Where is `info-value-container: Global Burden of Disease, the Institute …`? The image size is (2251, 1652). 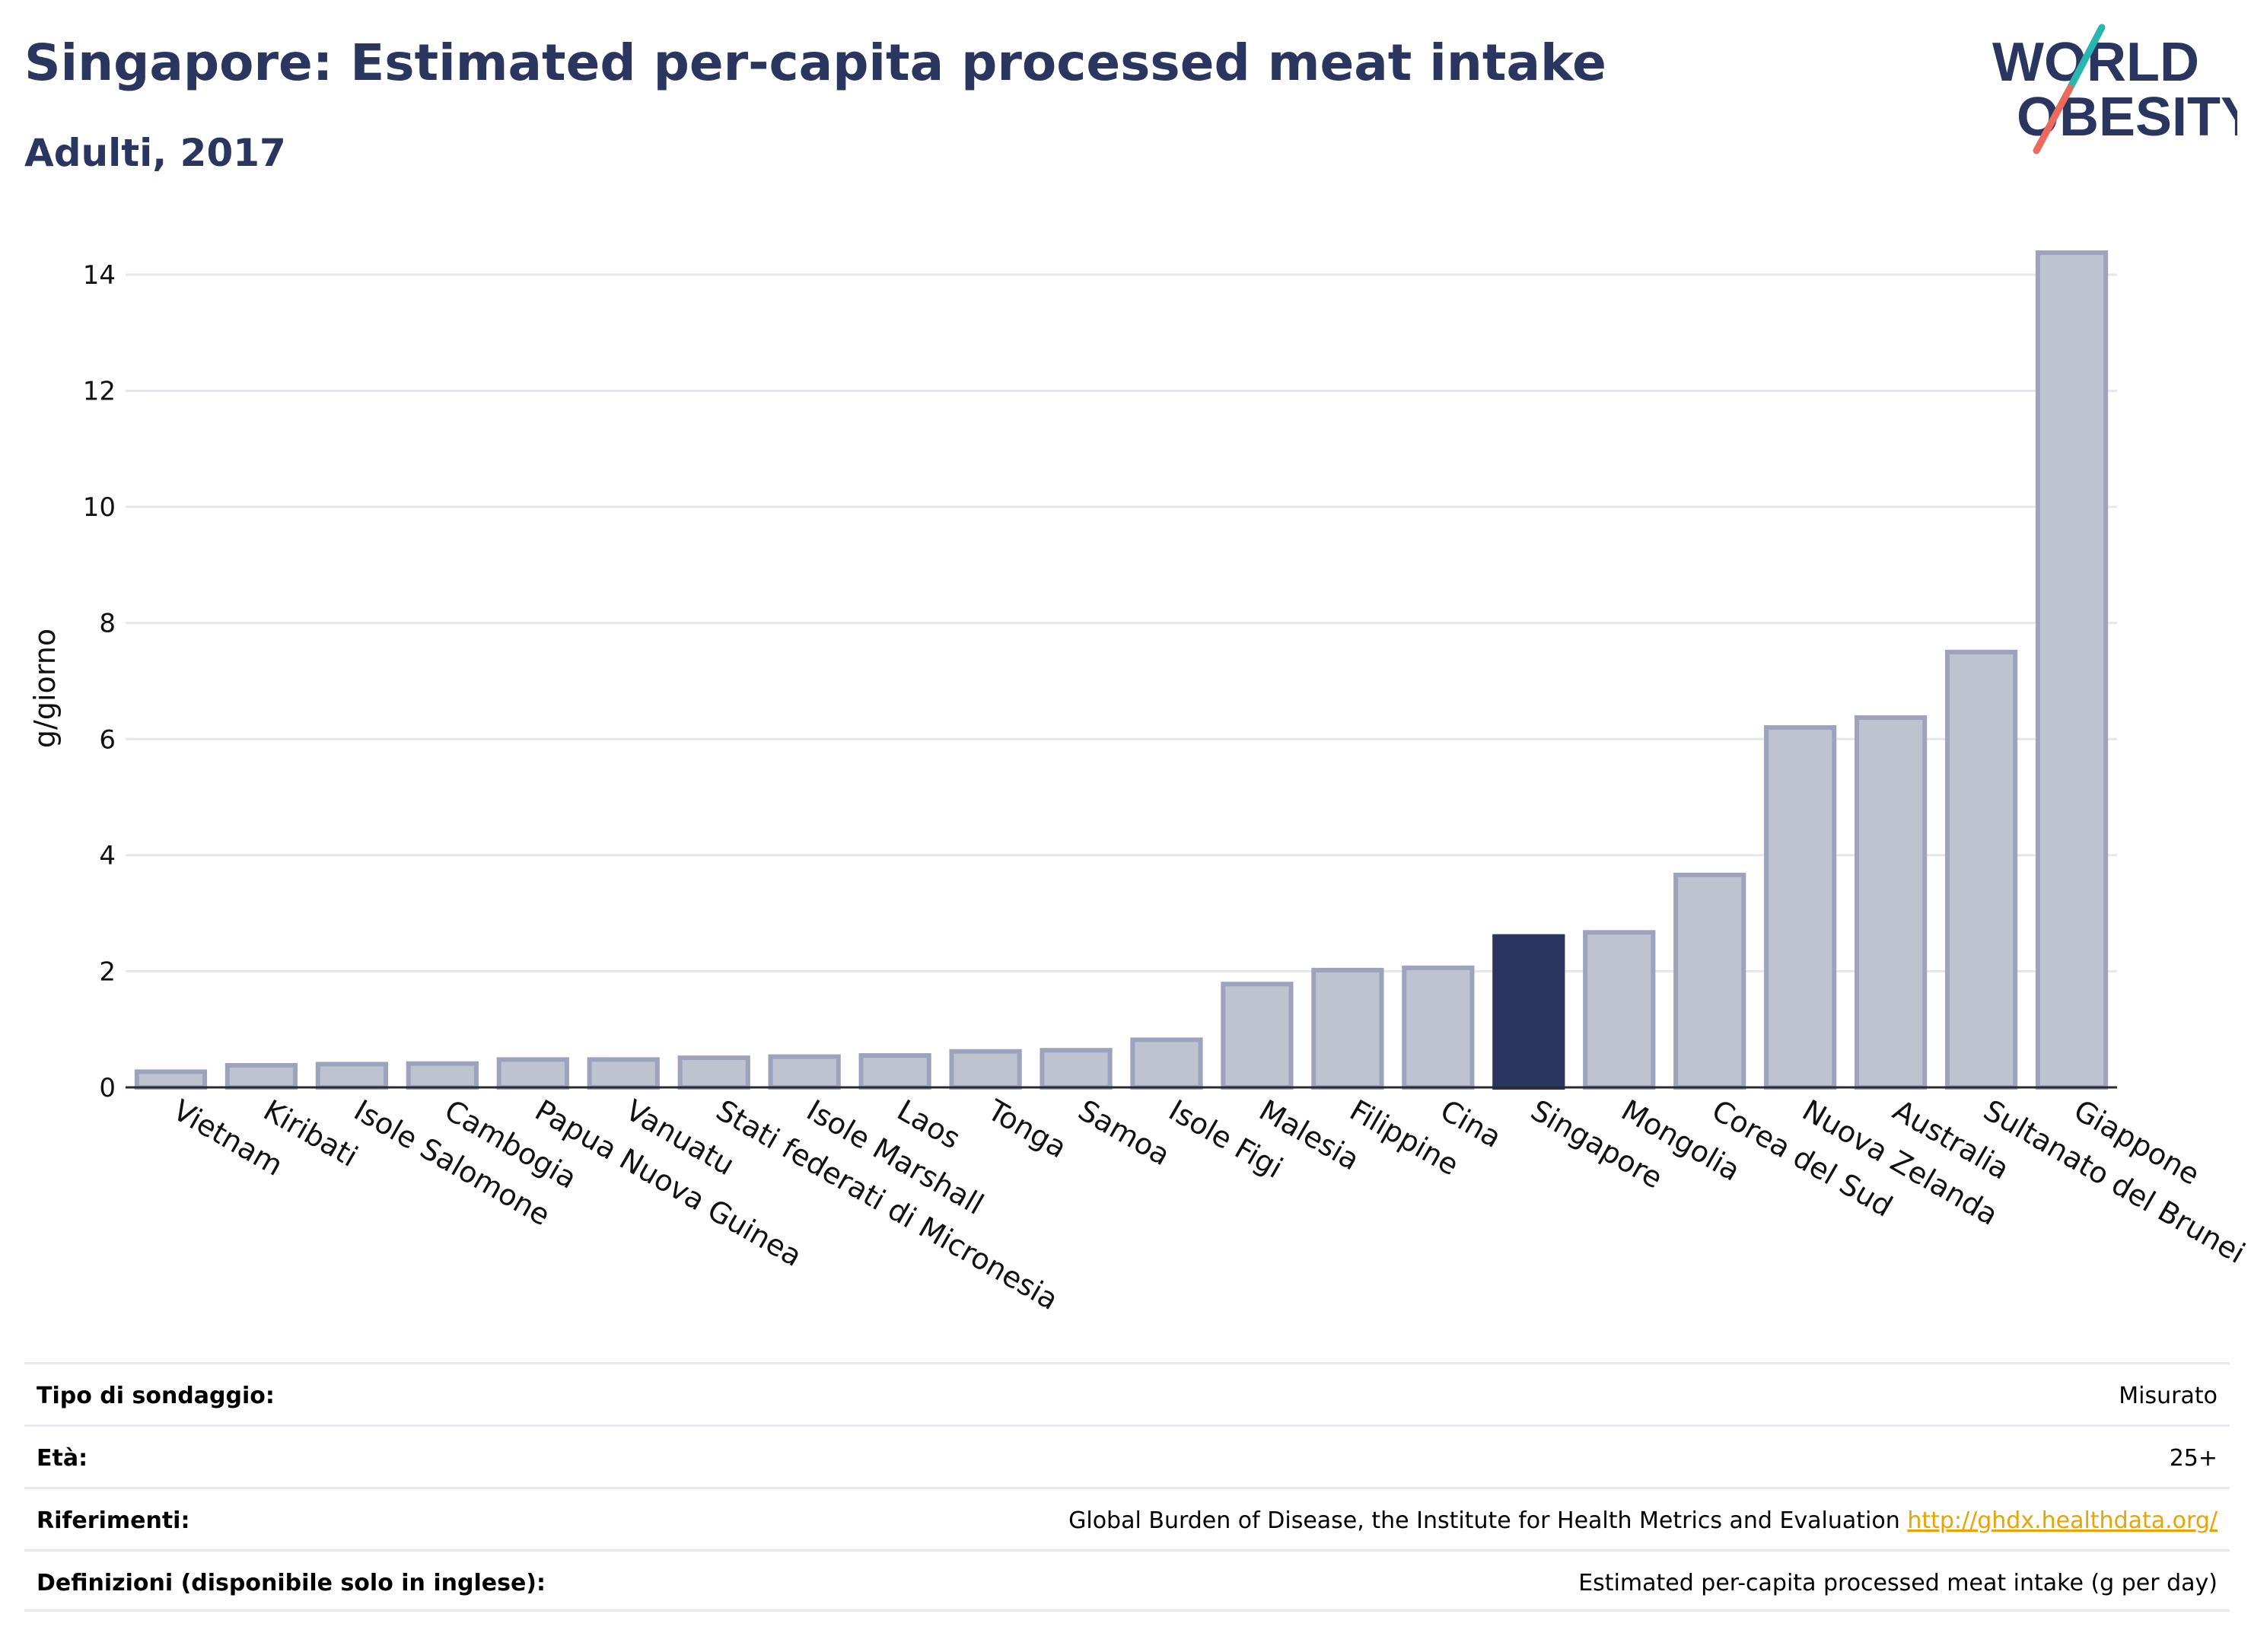 info-value-container: Global Burden of Disease, the Institute … is located at coordinates (1643, 1520).